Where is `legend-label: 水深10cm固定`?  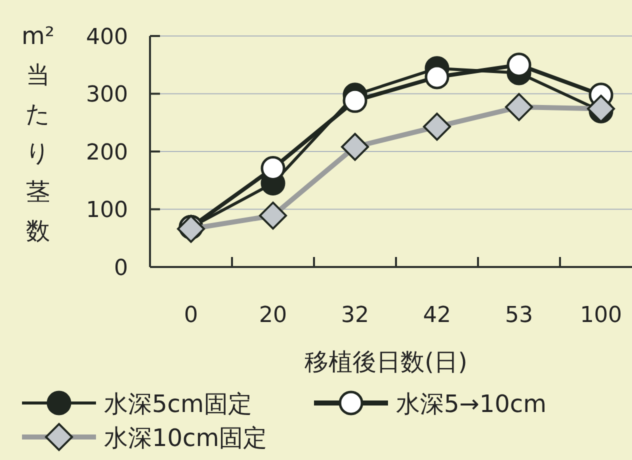
legend-label: 水深10cm固定 is located at coordinates (186, 438).